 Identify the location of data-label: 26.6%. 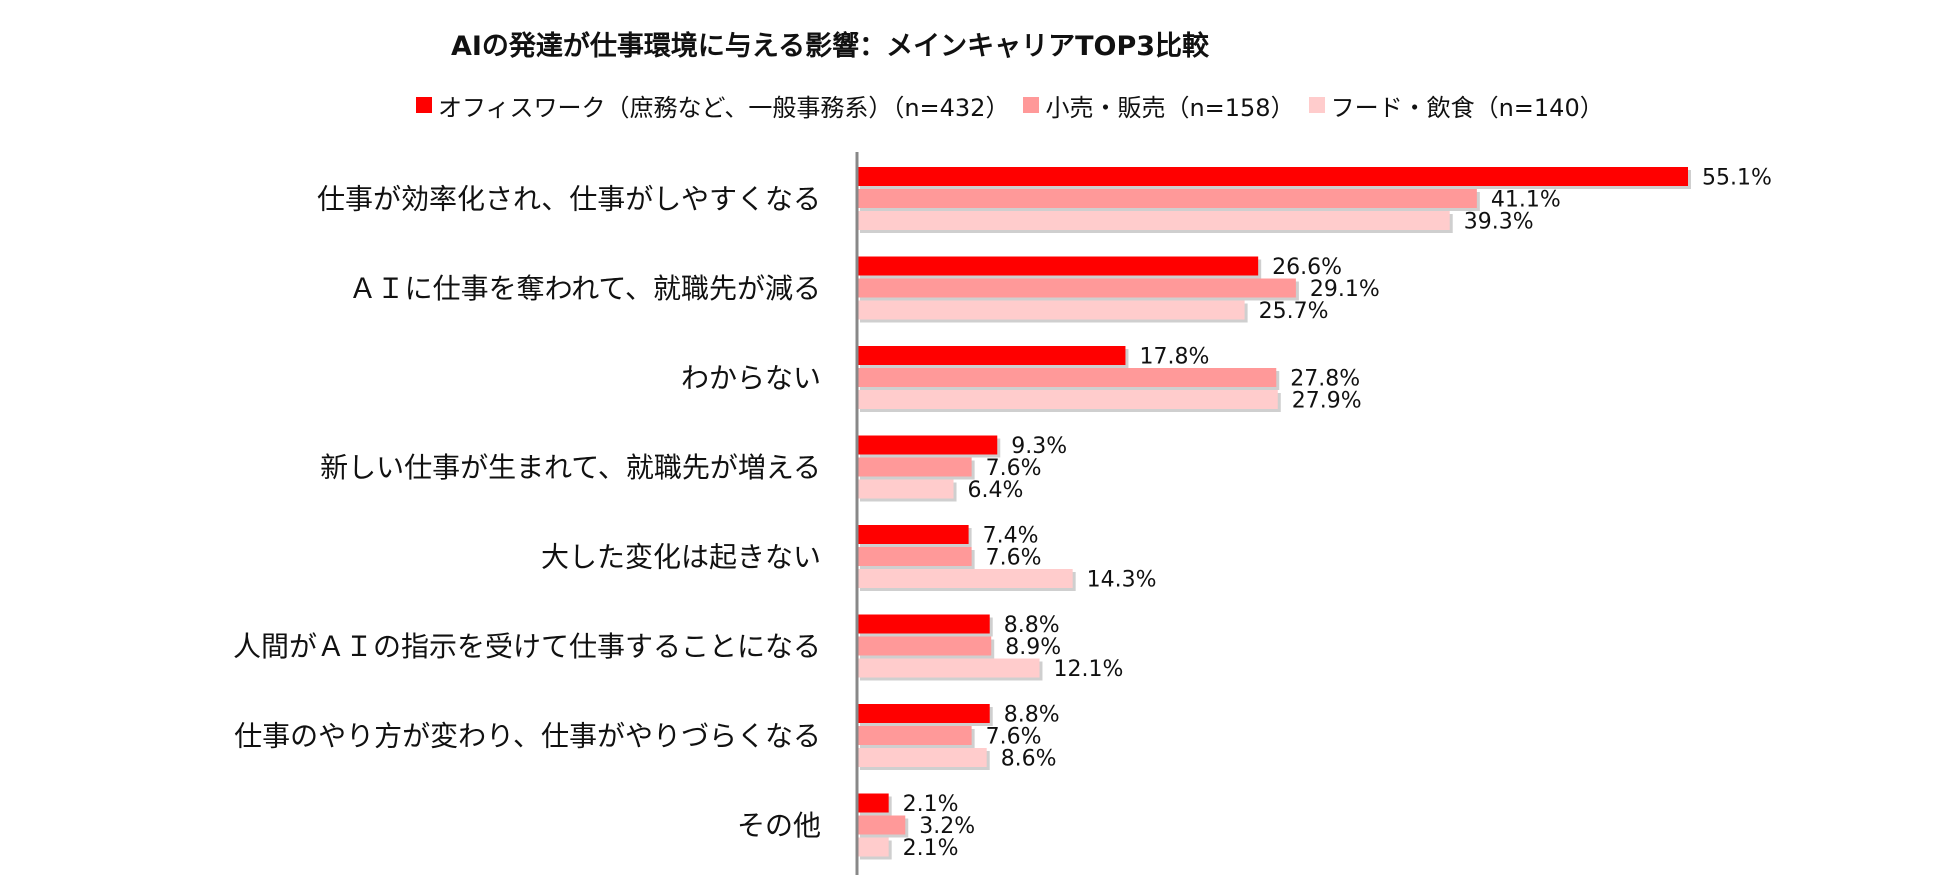
(1307, 267).